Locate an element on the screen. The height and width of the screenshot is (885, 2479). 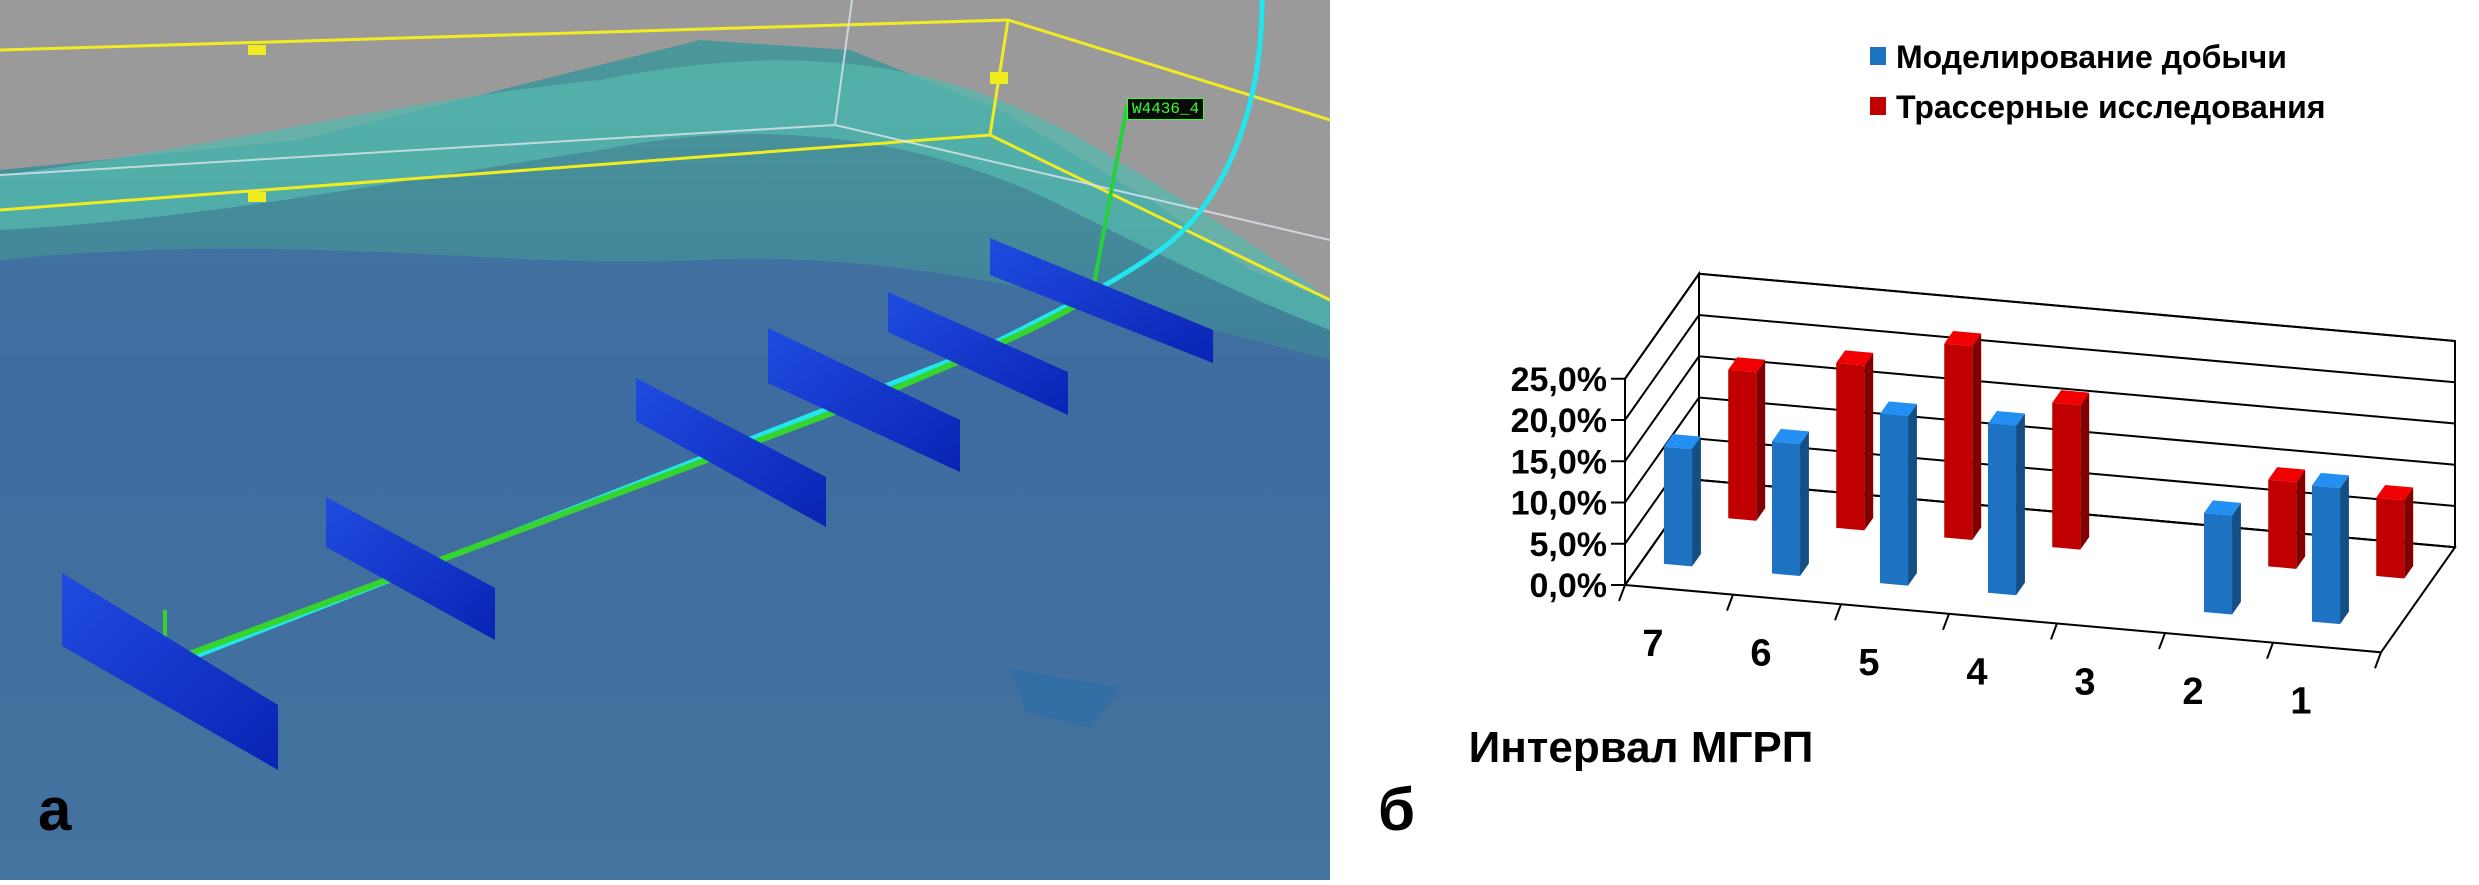
x-tick-label: 7 is located at coordinates (1652, 644).